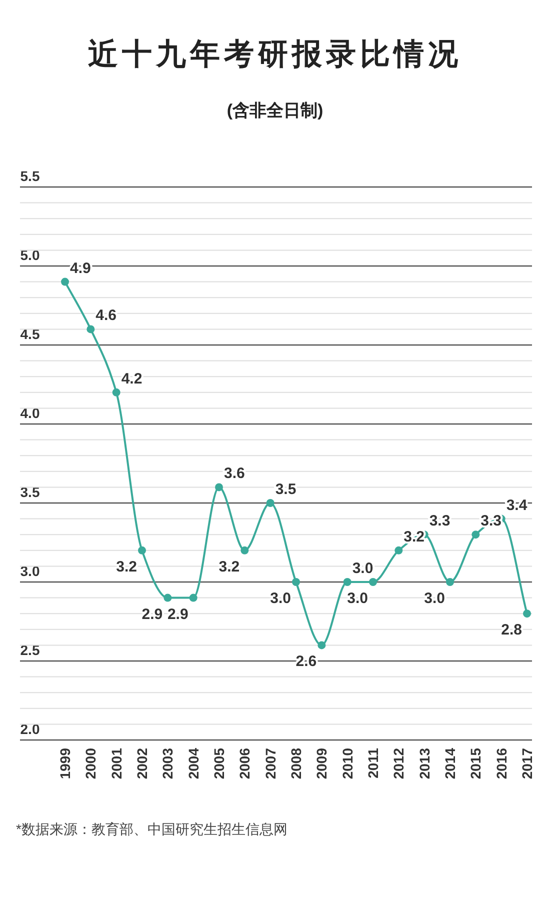  I want to click on x-tick-label: 2013, so click(424, 764).